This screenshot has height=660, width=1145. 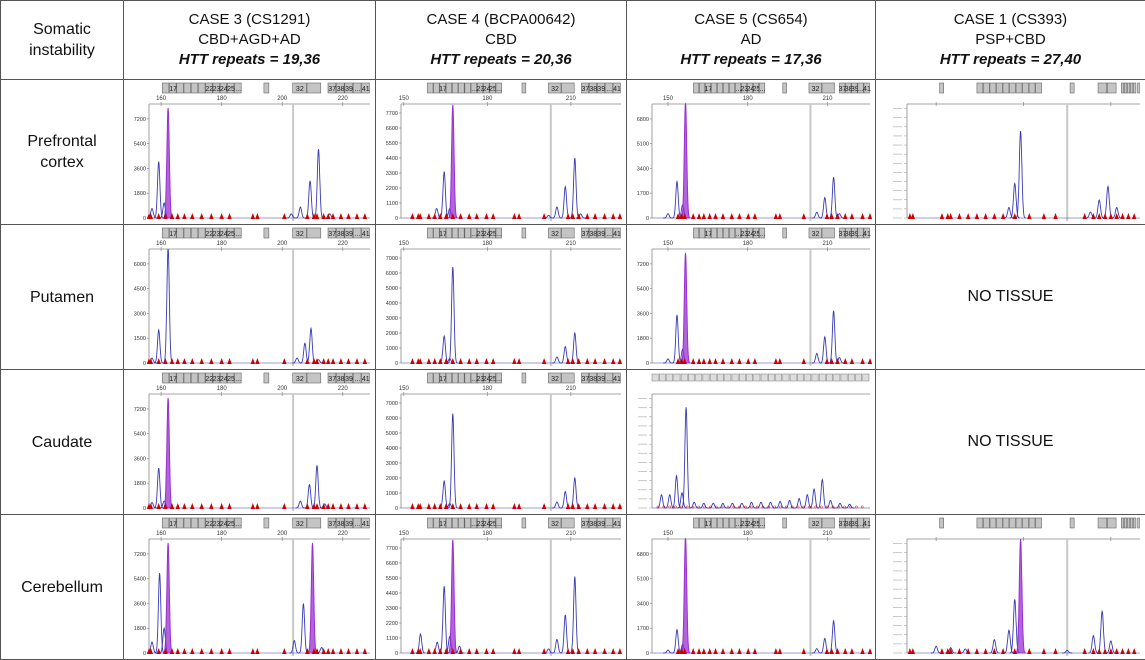 I want to click on y-tick-label: 3000, so click(x=140, y=314).